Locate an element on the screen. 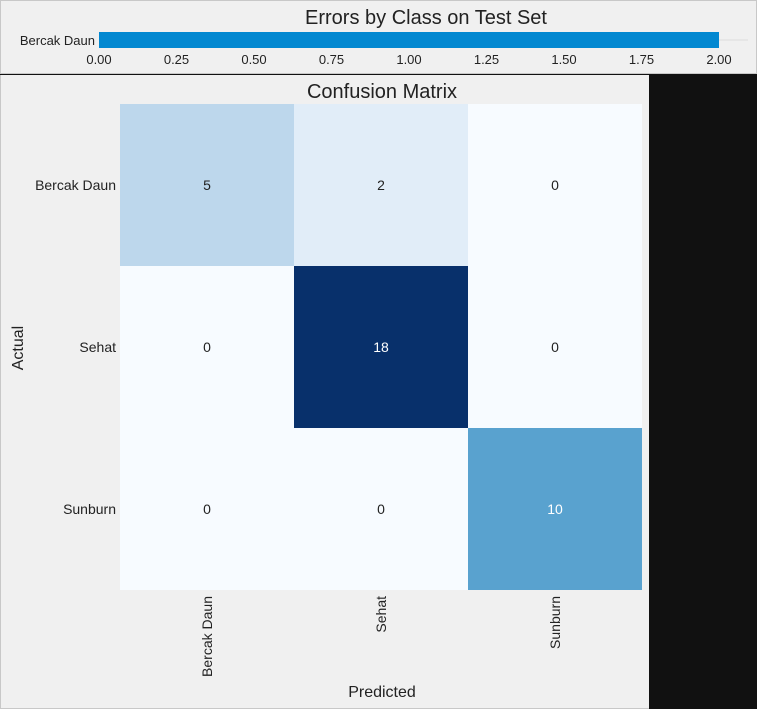 This screenshot has width=757, height=709. errors-x-tick-label: 1.25 is located at coordinates (486, 59).